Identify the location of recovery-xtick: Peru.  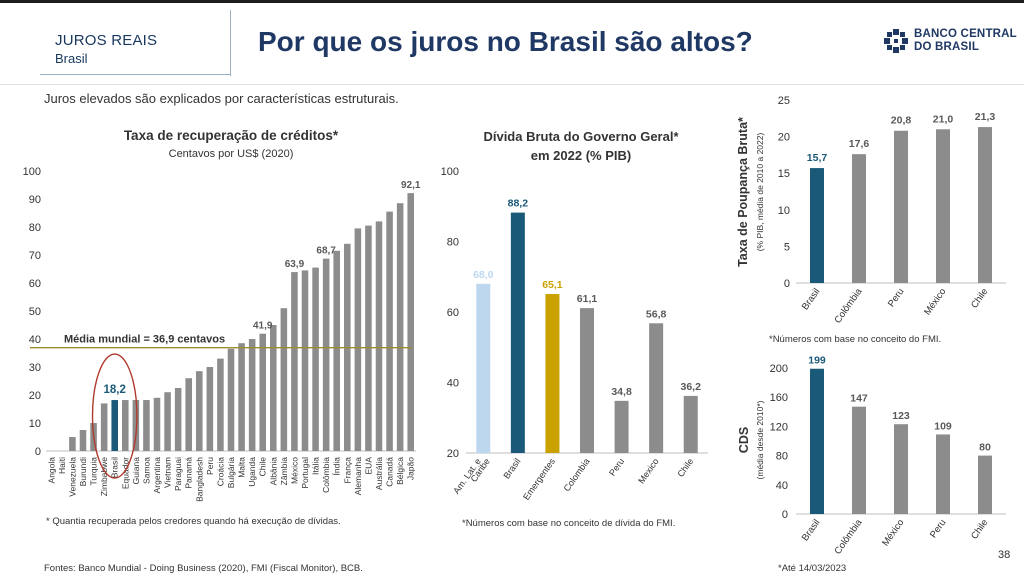
(210, 466).